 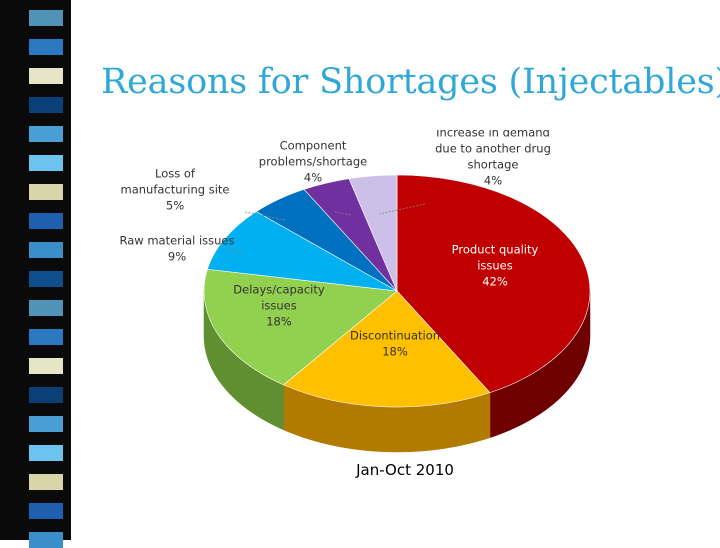 What do you see at coordinates (404, 470) in the screenshot?
I see `chart-caption: Jan-Oct 2010` at bounding box center [404, 470].